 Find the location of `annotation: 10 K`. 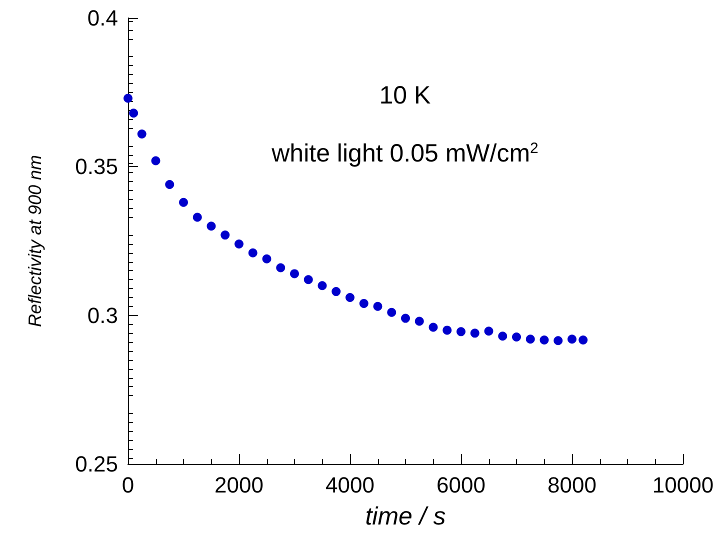

annotation: 10 K is located at coordinates (405, 96).